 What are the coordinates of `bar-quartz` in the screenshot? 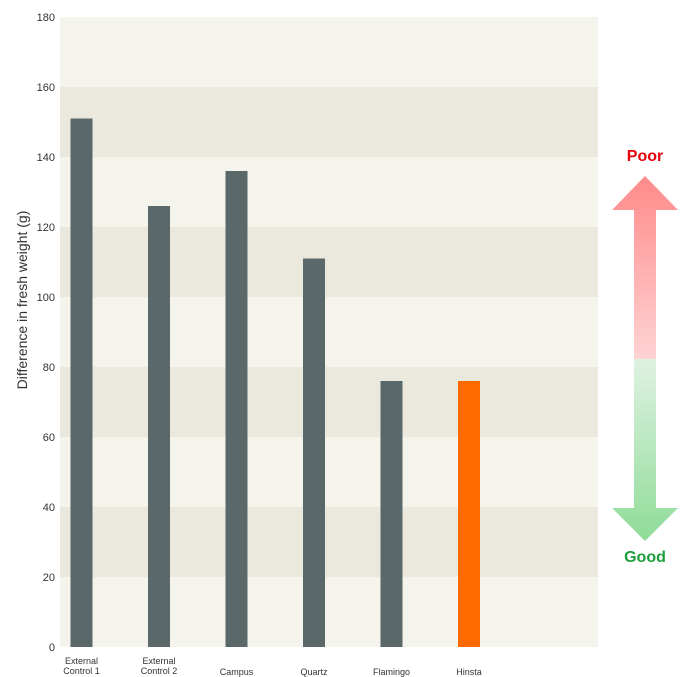 It's located at (314, 452).